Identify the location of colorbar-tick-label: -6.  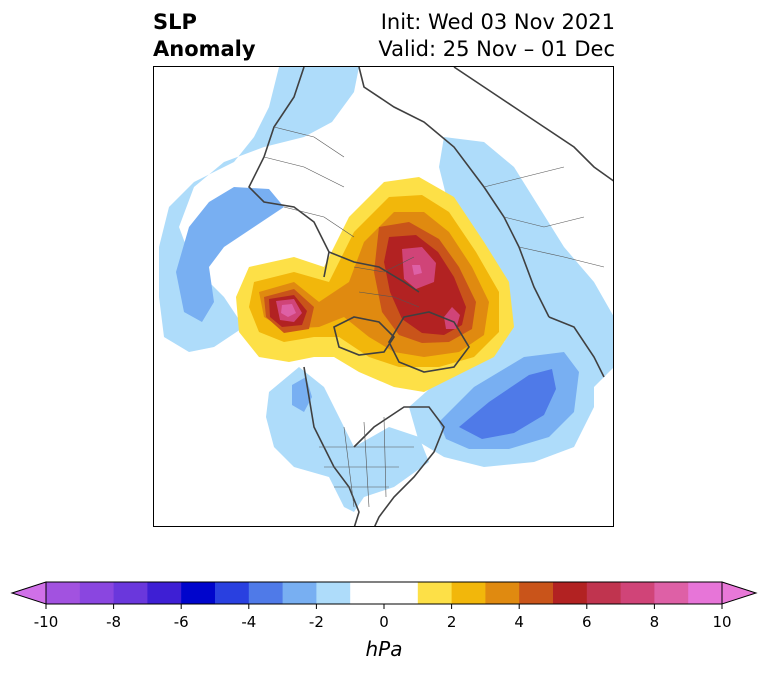
(181, 622).